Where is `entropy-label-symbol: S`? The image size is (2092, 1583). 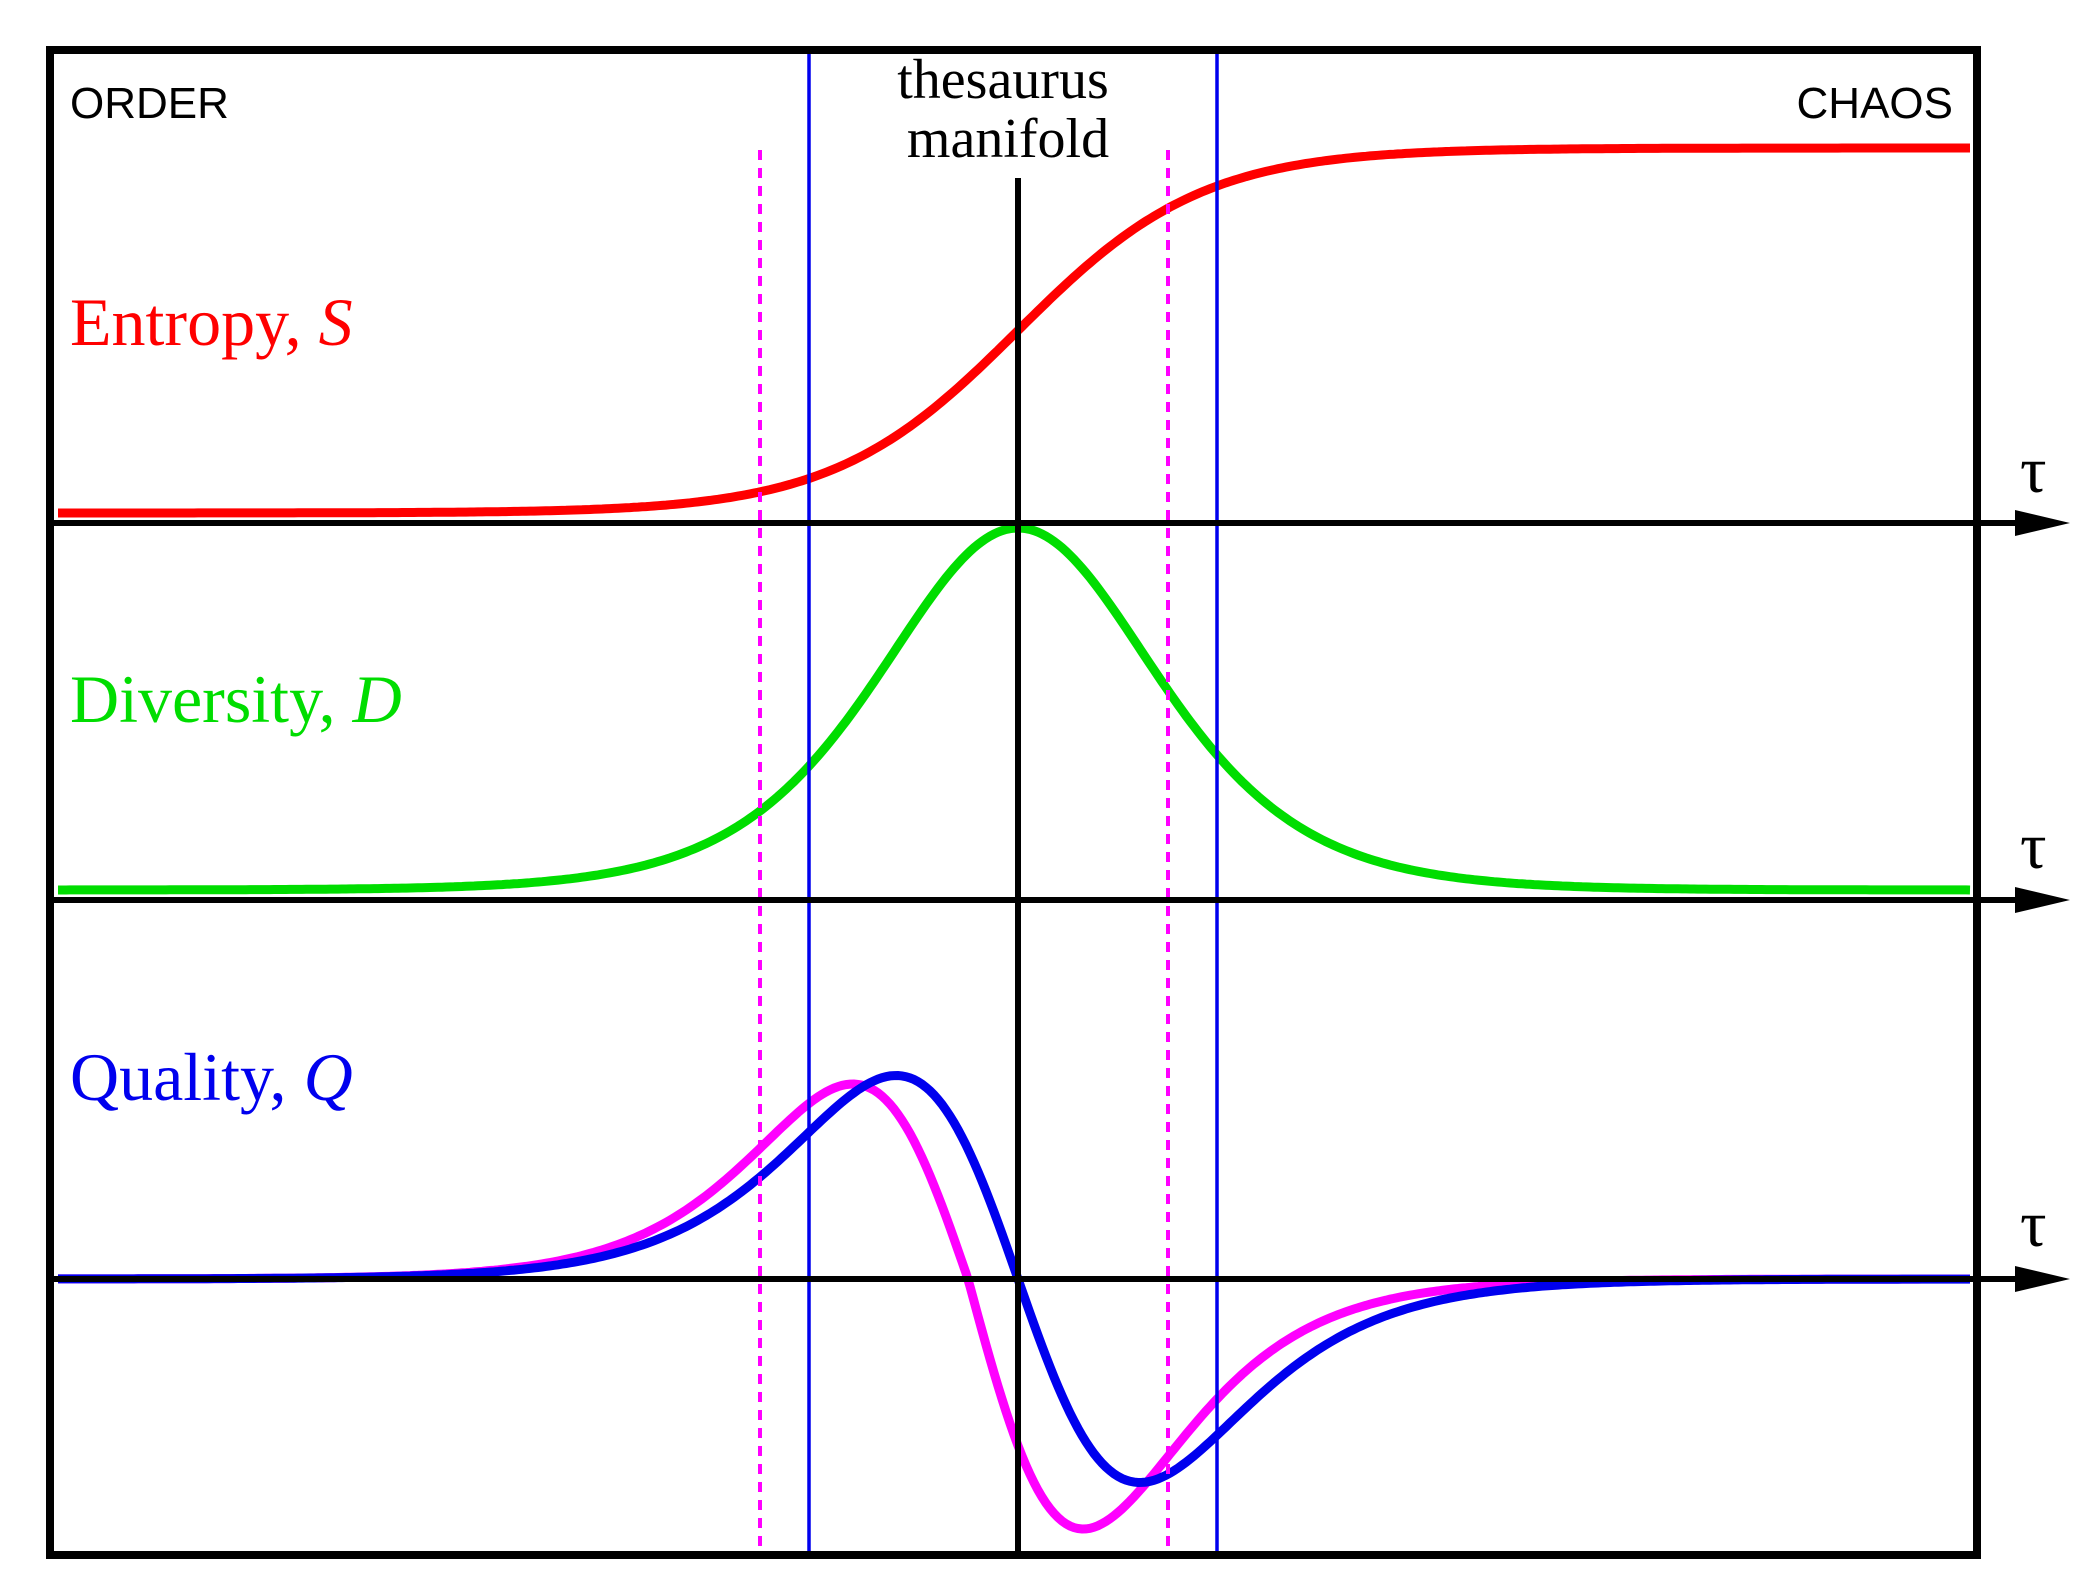 entropy-label-symbol: S is located at coordinates (336, 322).